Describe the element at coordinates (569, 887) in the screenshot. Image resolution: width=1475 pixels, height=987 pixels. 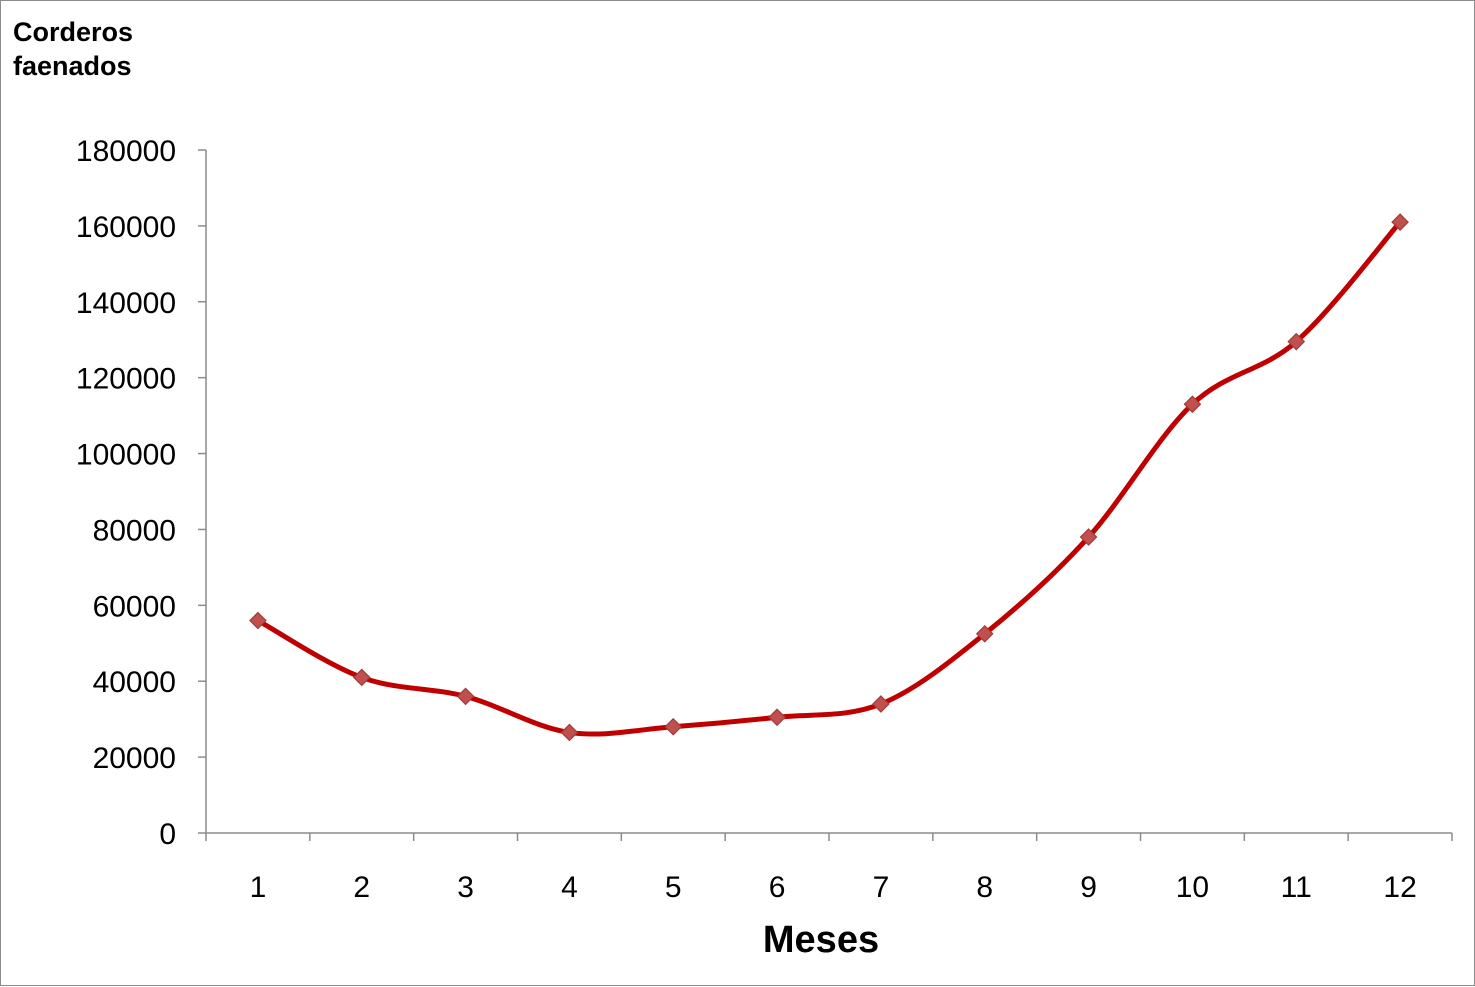
I see `x-tick-label: 4` at that location.